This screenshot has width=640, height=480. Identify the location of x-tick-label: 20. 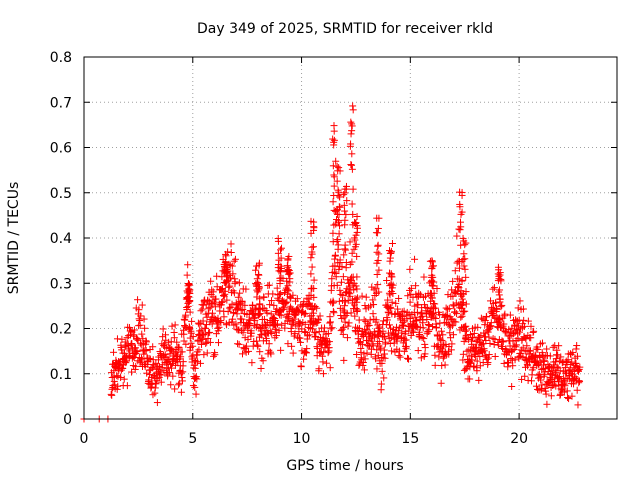
(519, 439).